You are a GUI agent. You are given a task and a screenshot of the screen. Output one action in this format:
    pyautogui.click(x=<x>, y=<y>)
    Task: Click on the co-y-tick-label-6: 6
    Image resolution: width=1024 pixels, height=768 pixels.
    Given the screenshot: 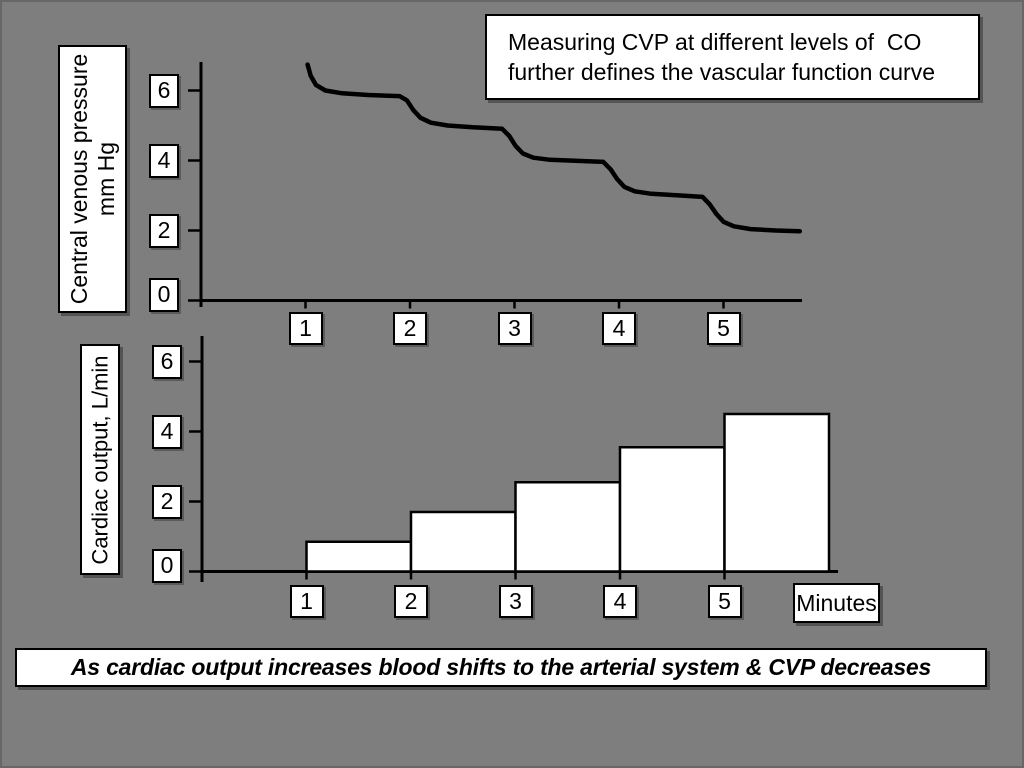 What is the action you would take?
    pyautogui.click(x=167, y=361)
    